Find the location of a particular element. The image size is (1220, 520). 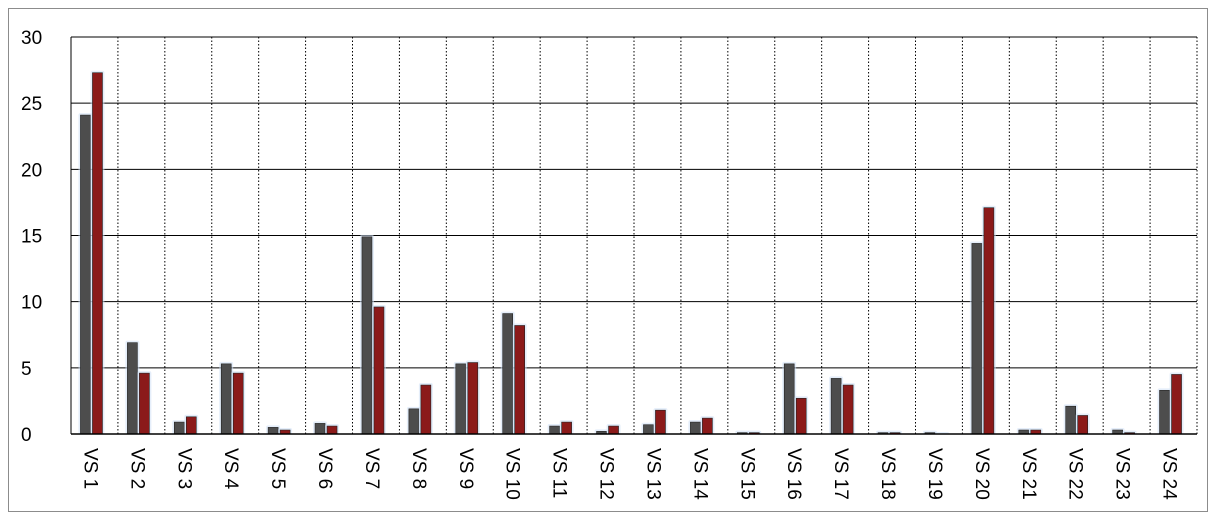

x-tick-label: VS 24 is located at coordinates (1169, 474).